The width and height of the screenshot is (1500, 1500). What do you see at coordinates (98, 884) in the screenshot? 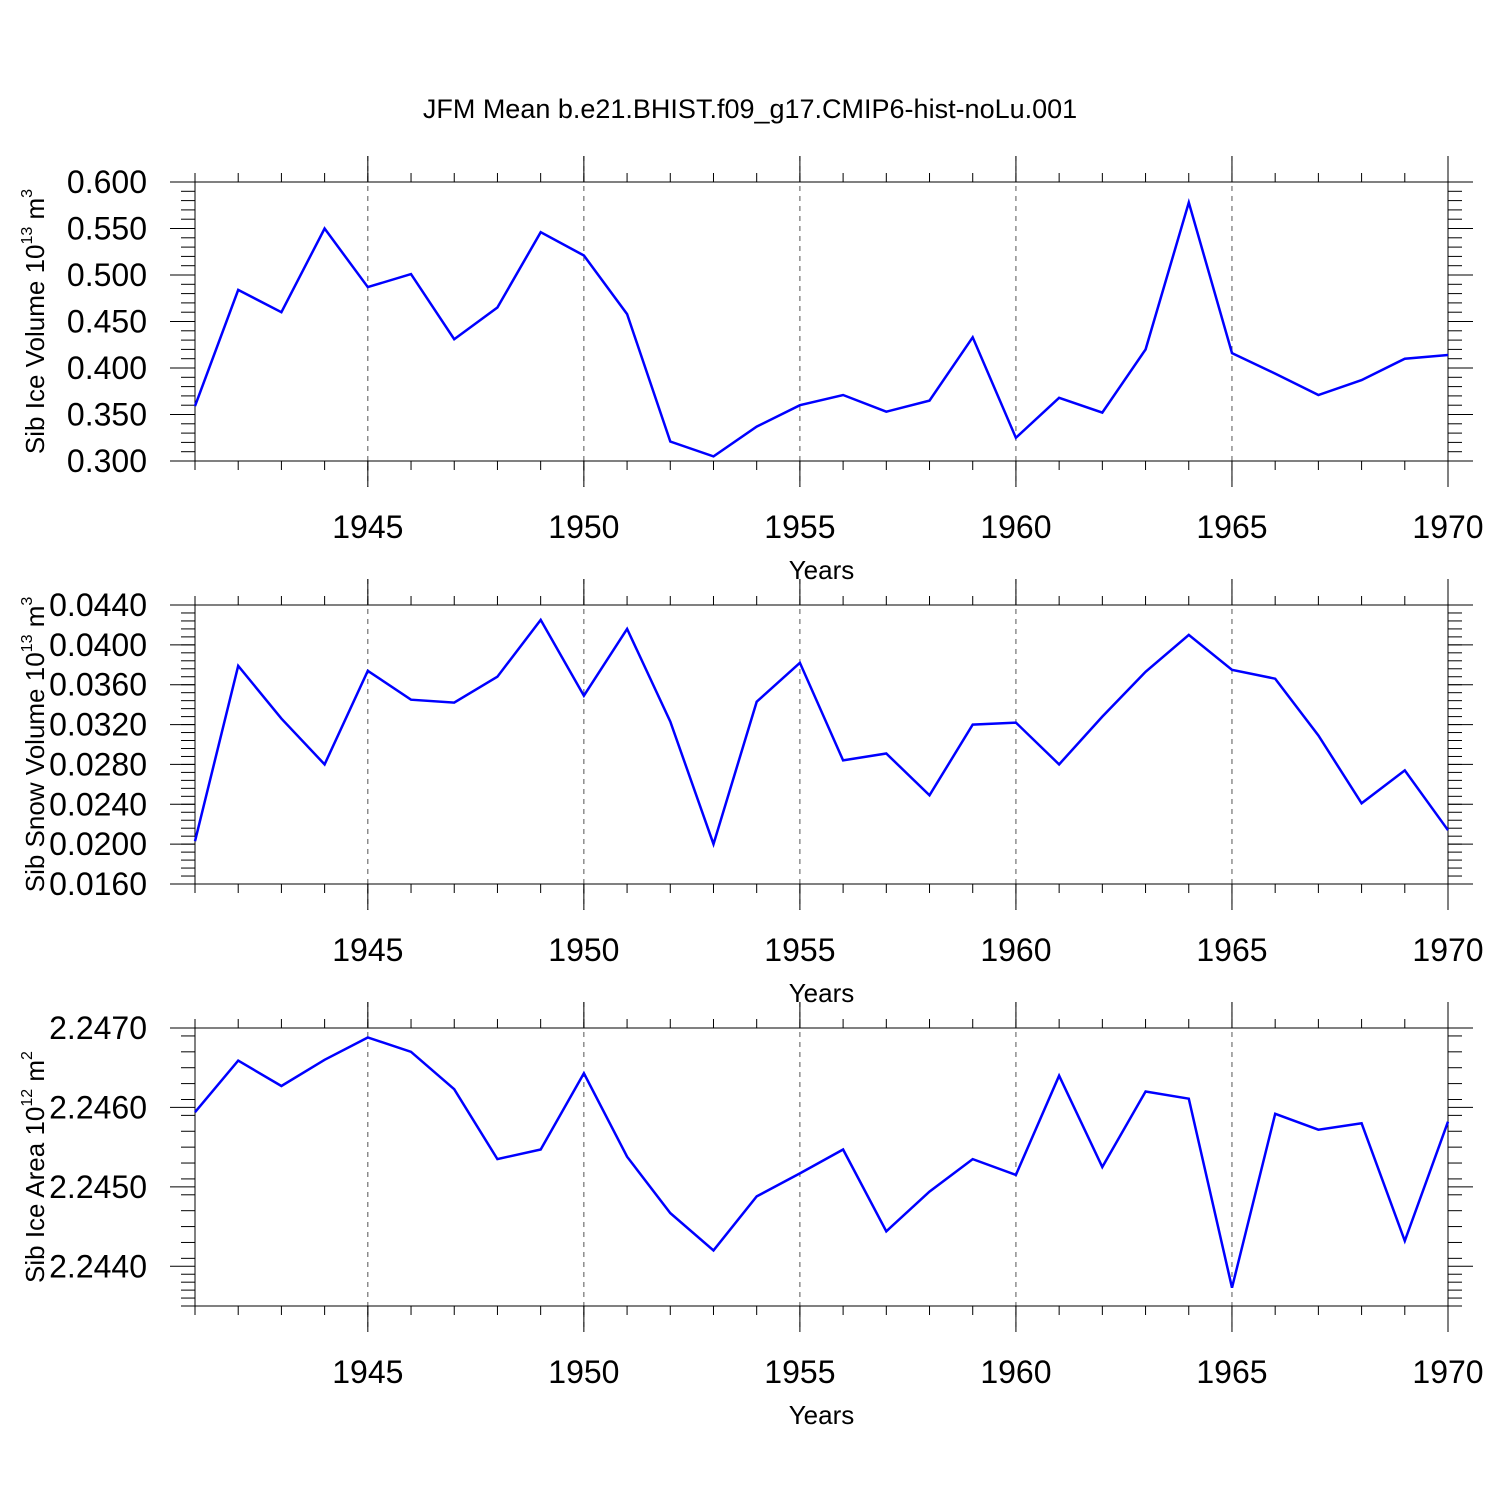
I see `snow-volume-y-tick-label: 0.0160` at bounding box center [98, 884].